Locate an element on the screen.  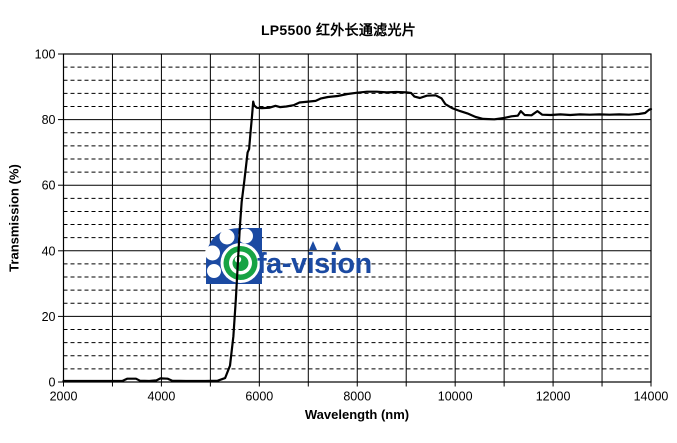
x-tick-label: 6000 is located at coordinates (259, 397).